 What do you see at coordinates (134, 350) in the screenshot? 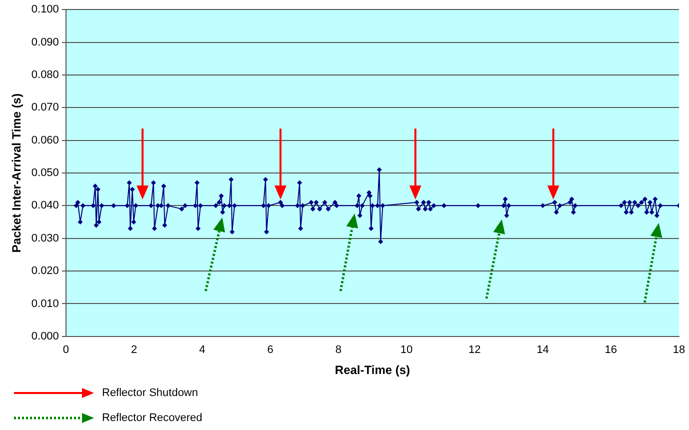
I see `x-tick-label: 2` at bounding box center [134, 350].